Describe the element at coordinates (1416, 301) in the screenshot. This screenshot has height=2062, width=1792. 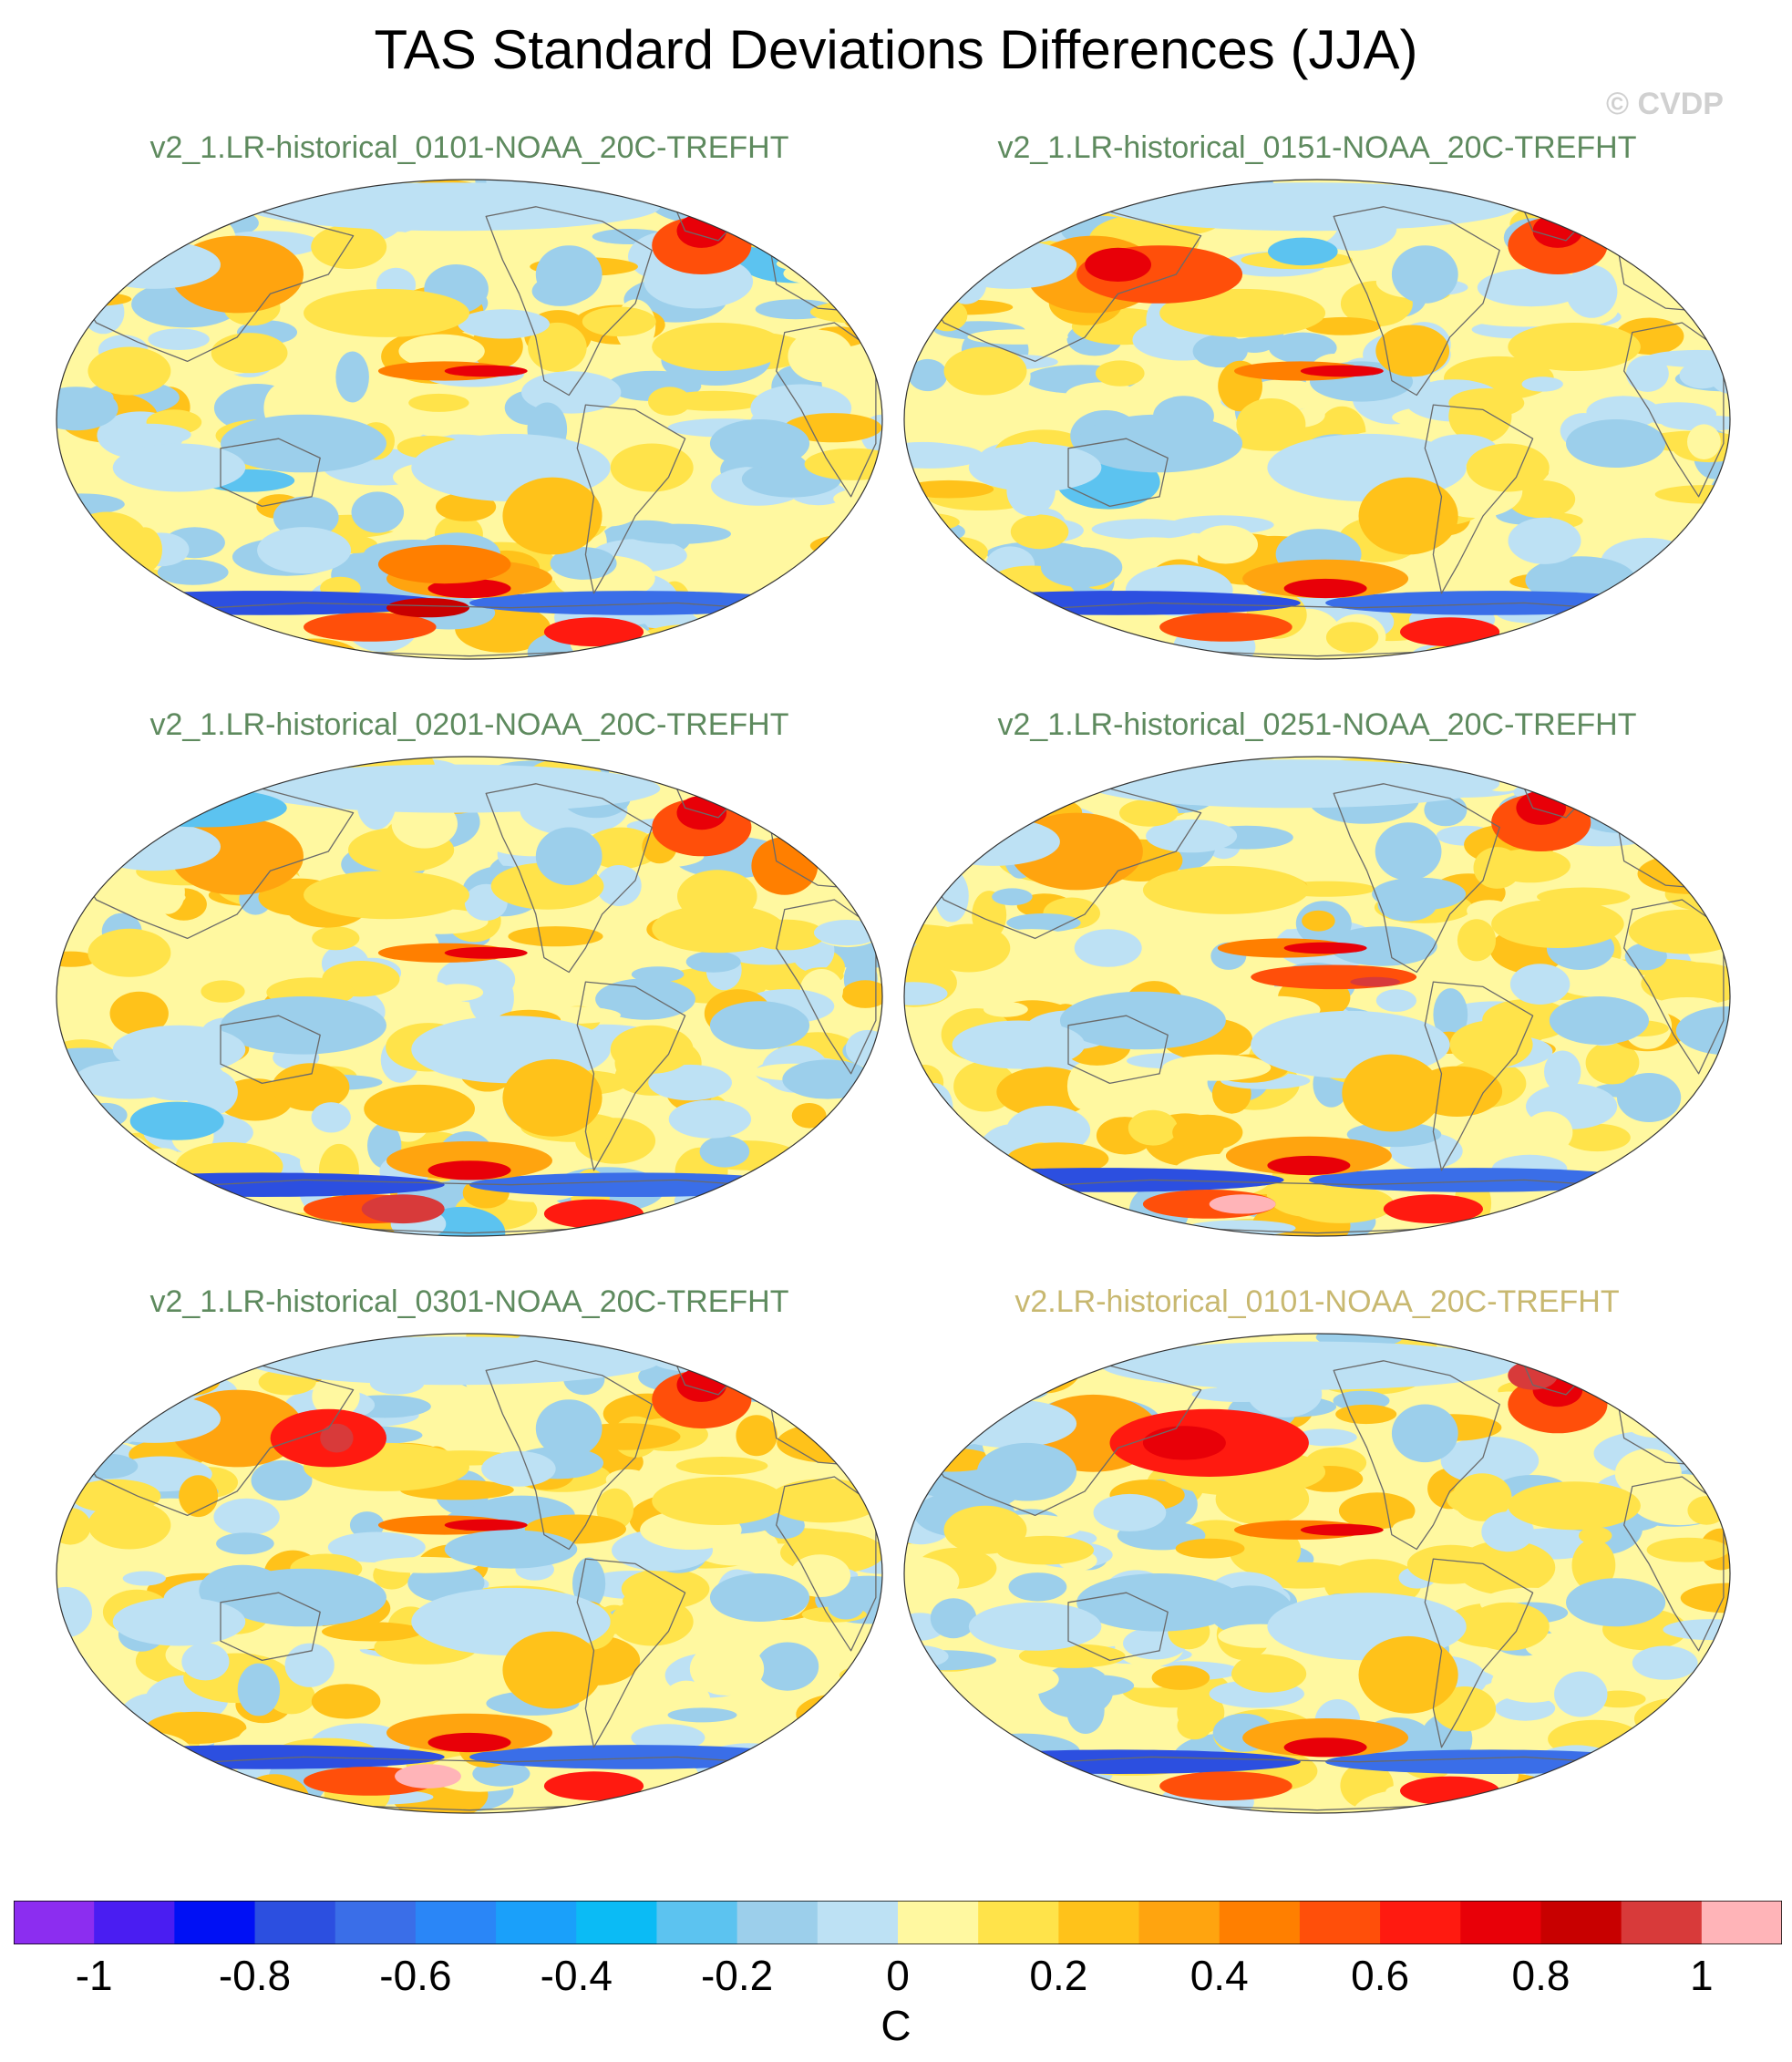
I see `coastline-north-america` at that location.